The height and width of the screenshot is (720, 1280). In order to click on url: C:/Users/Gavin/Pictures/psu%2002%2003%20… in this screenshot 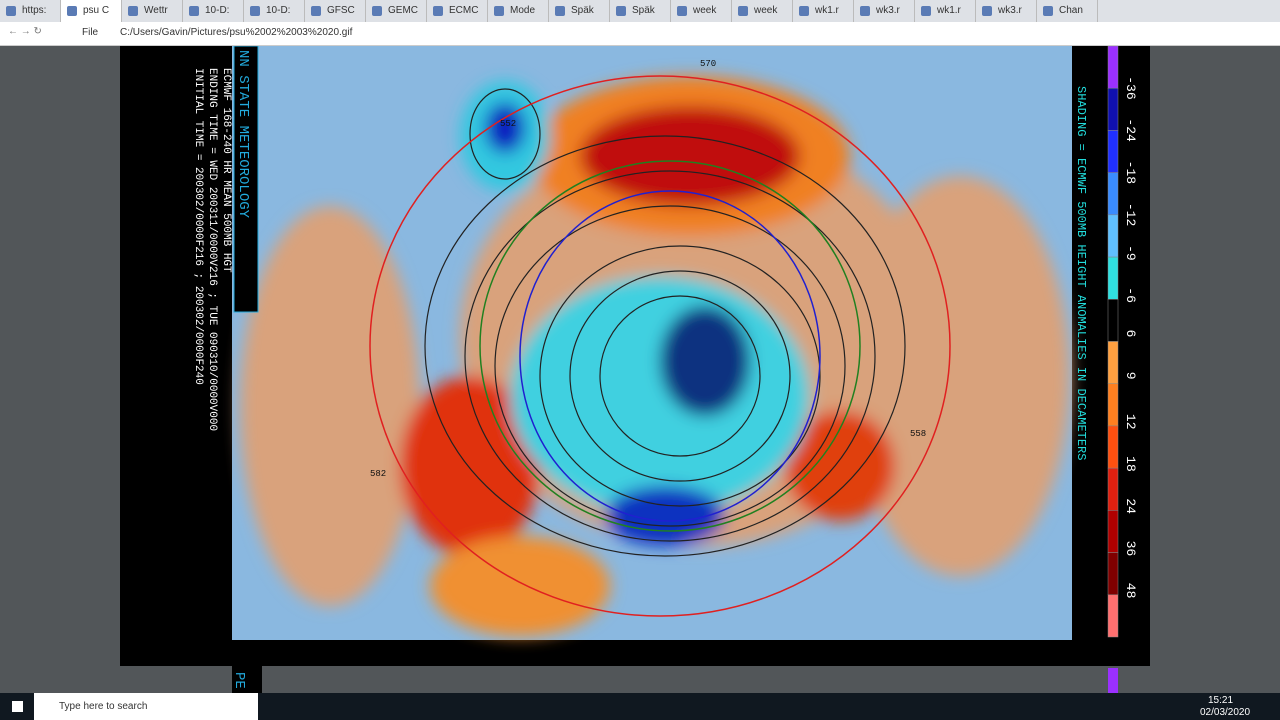, I will do `click(236, 32)`.